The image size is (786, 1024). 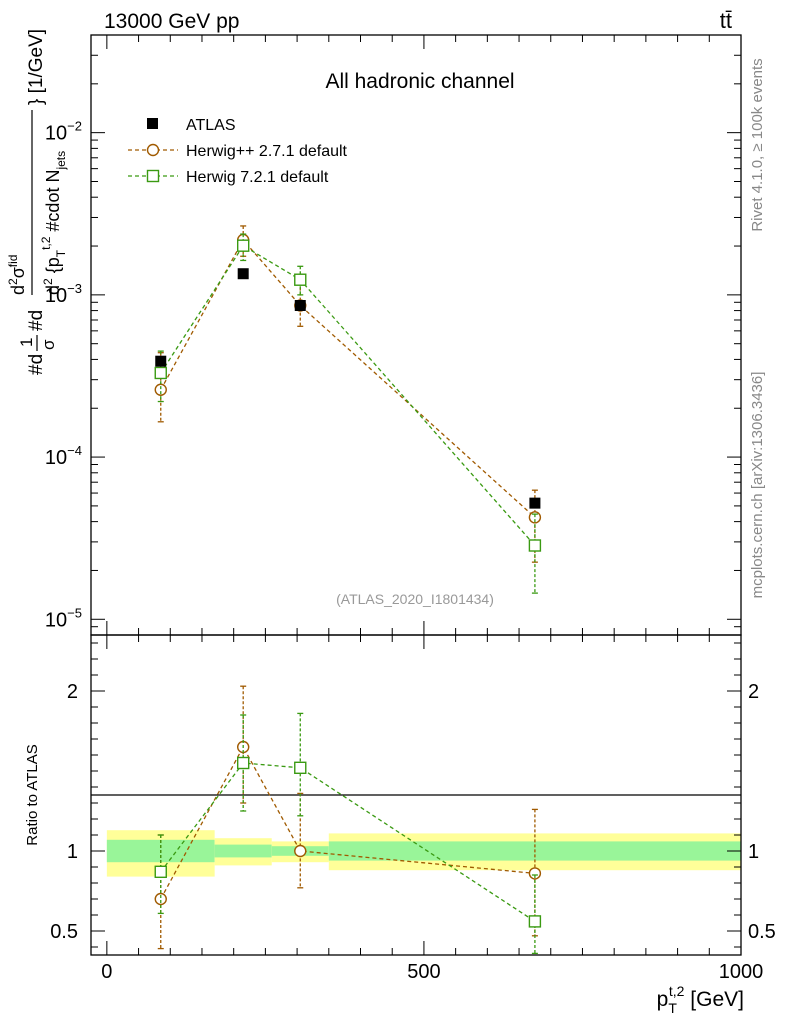 What do you see at coordinates (106, 972) in the screenshot?
I see `x-tick-label: 0` at bounding box center [106, 972].